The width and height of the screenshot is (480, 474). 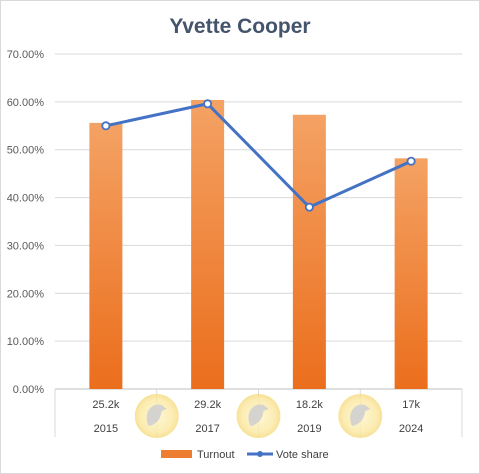 I want to click on legend-label-vote-share: Vote share, so click(x=302, y=455).